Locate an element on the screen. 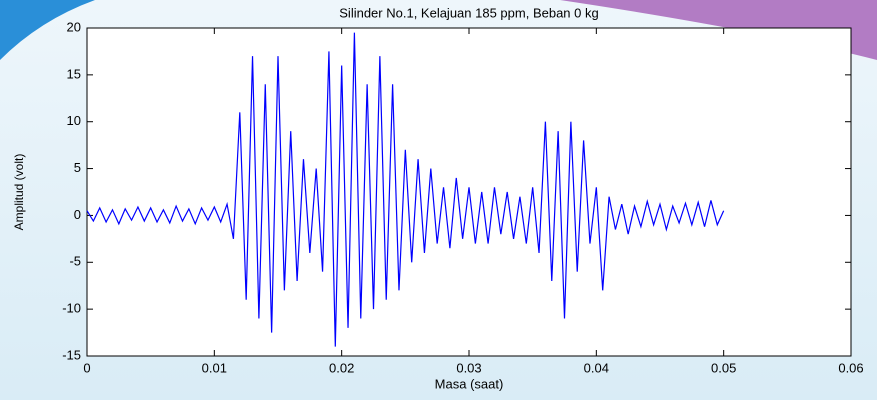 The height and width of the screenshot is (405, 877). y-tick-label: -10 is located at coordinates (71, 308).